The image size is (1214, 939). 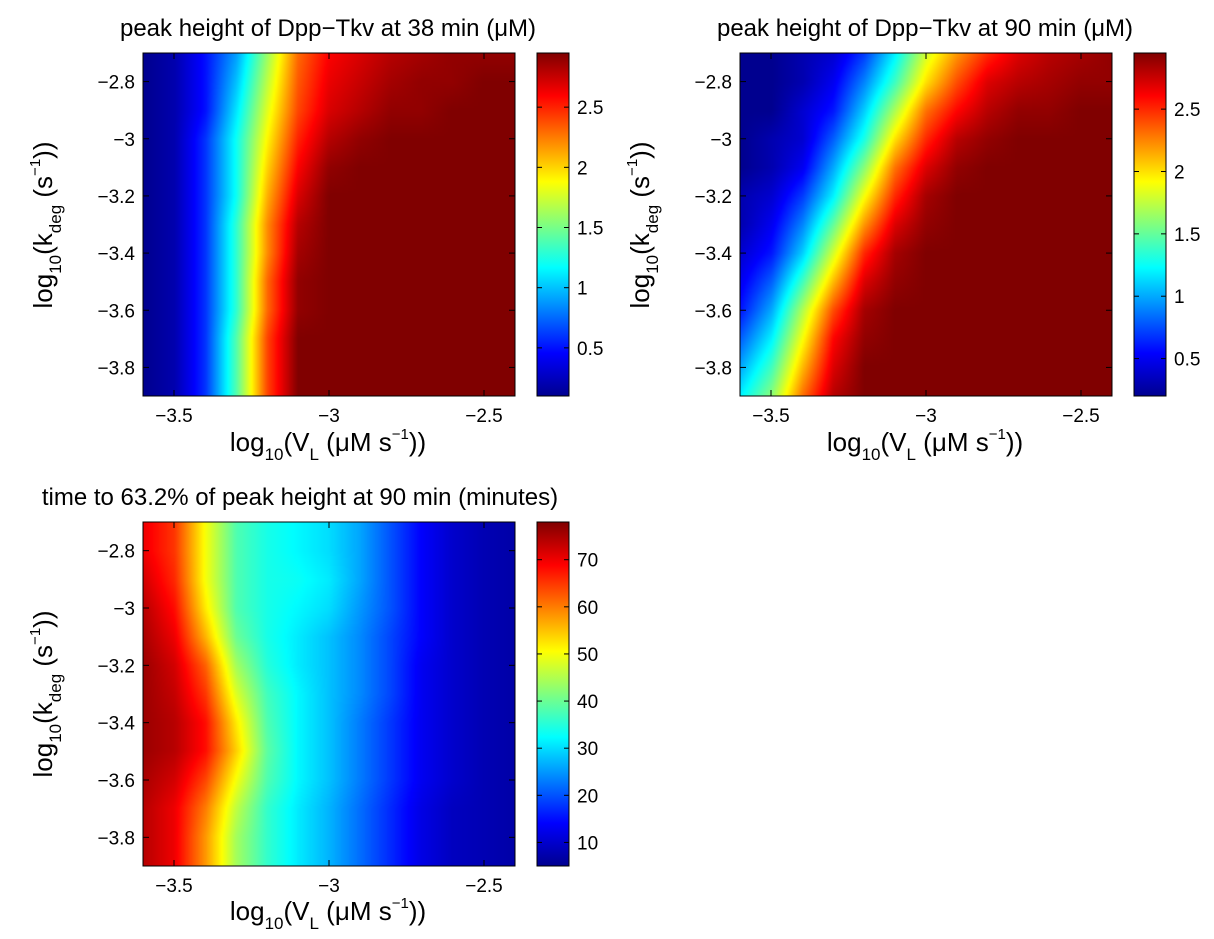 I want to click on colorbar-tick-label: 20, so click(x=587, y=796).